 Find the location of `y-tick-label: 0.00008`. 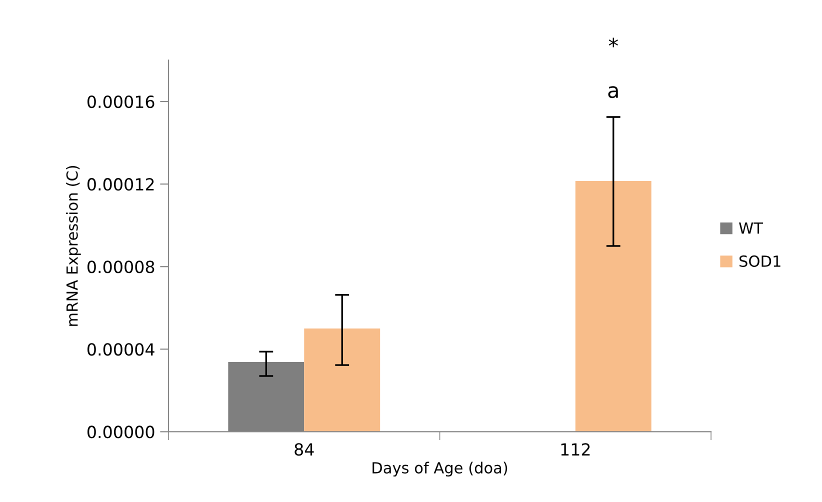

y-tick-label: 0.00008 is located at coordinates (120, 267).